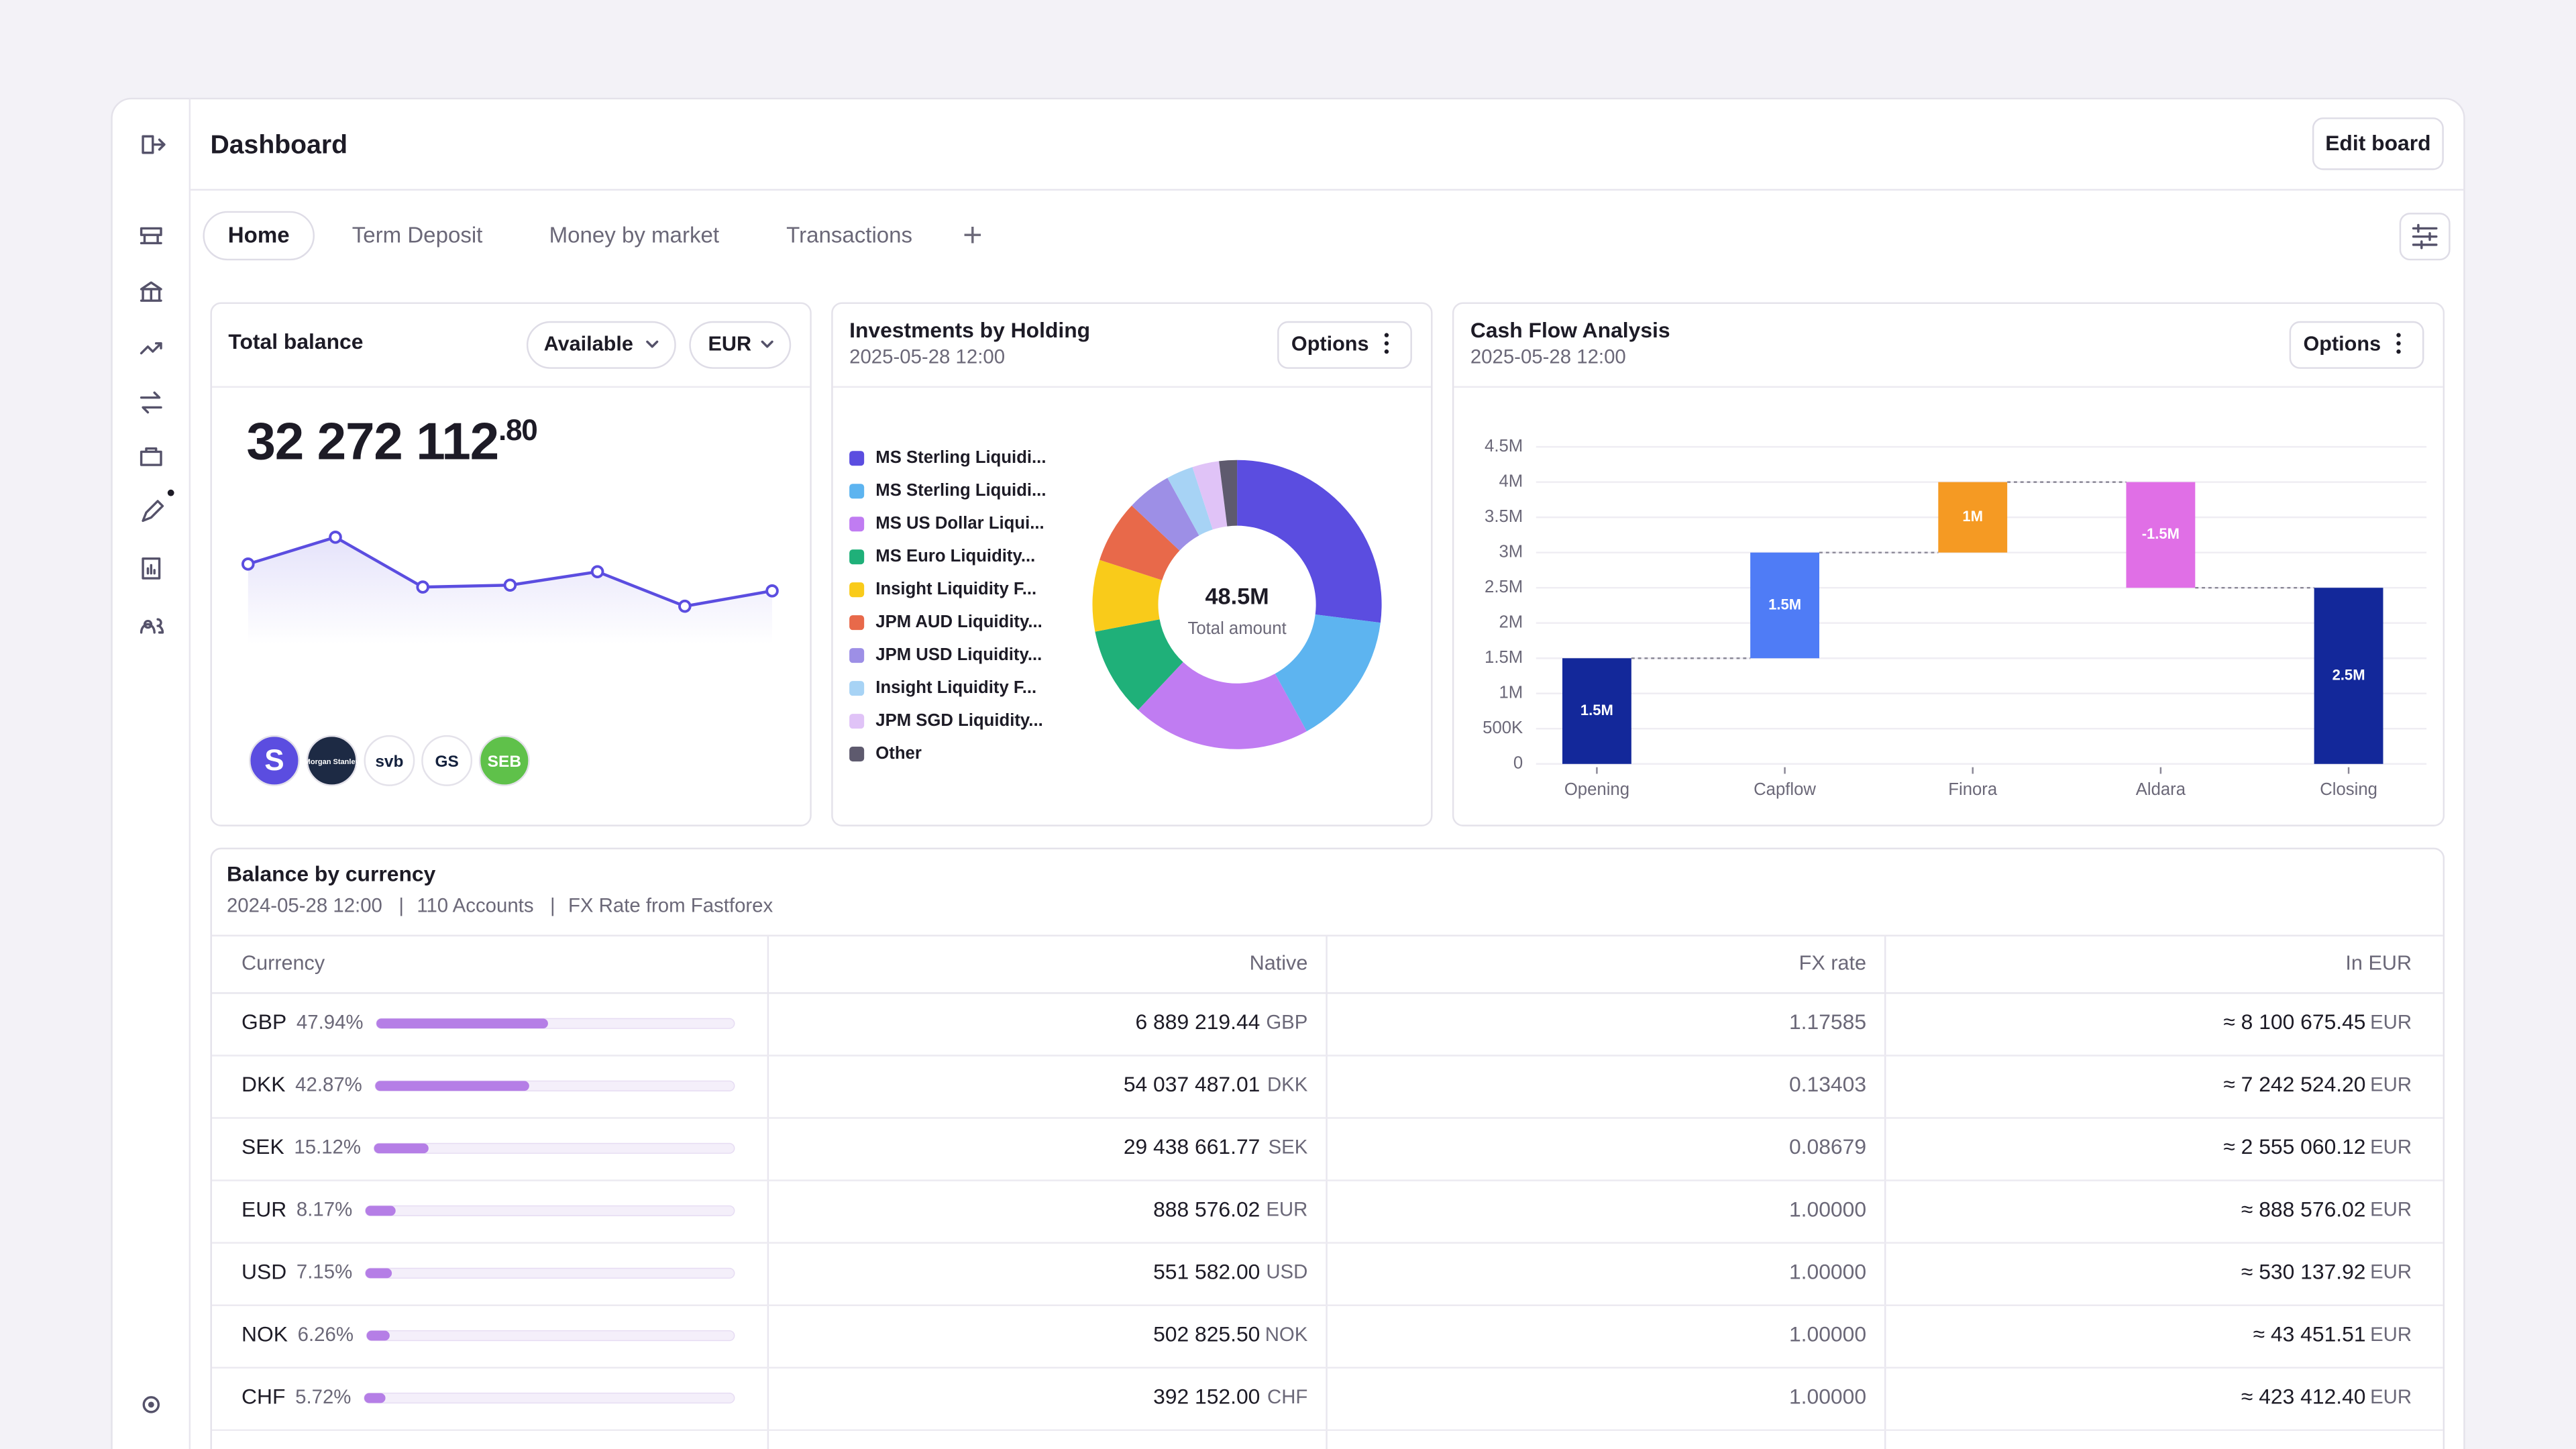  I want to click on logout-icon, so click(154, 144).